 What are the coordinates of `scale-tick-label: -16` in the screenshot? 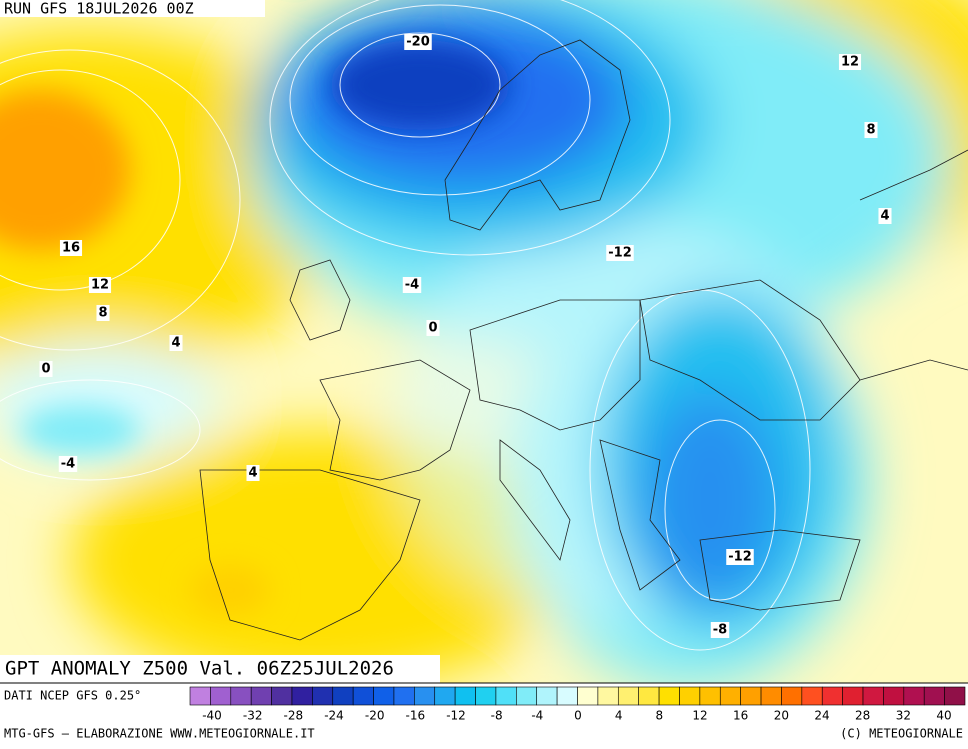 It's located at (416, 716).